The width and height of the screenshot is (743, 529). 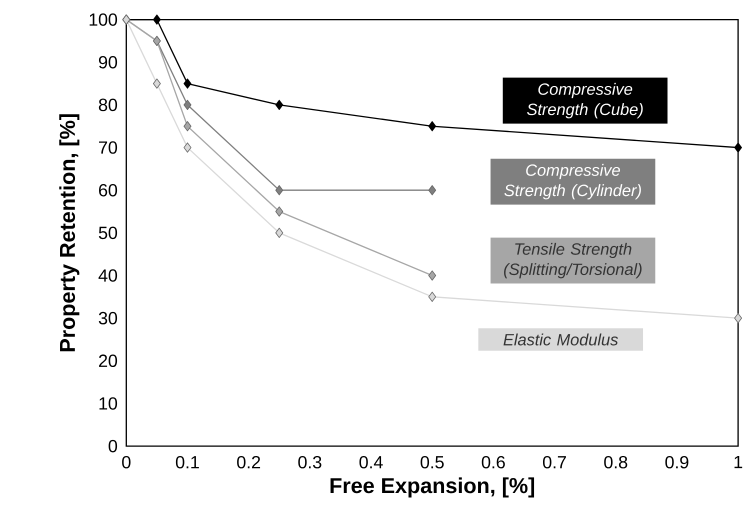 I want to click on x-tick-label: 0.5, so click(x=432, y=462).